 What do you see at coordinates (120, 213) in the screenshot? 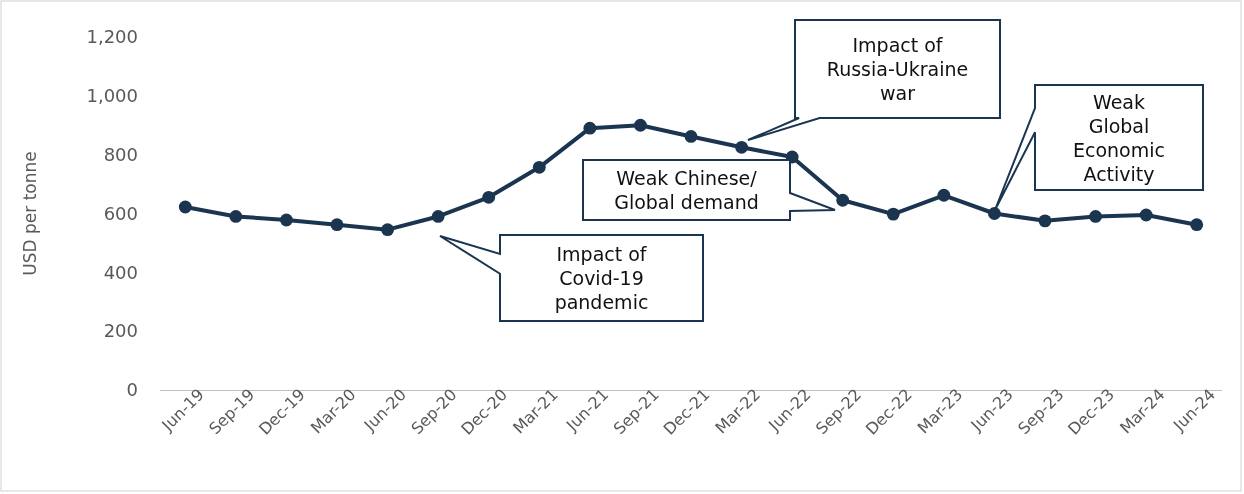
I see `y-tick-label: 600` at bounding box center [120, 213].